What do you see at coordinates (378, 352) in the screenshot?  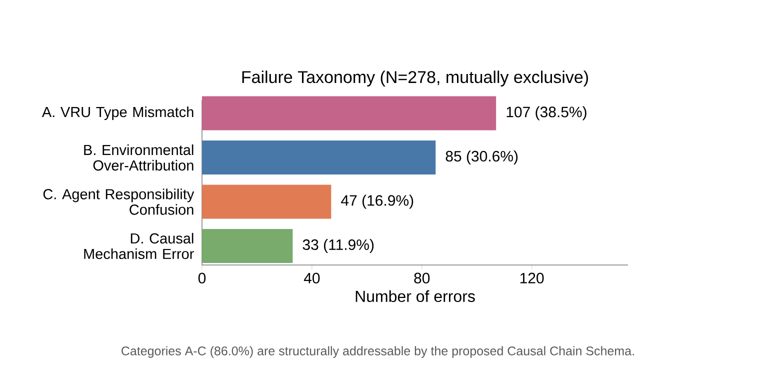 I see `text: Categories A-C (86.0%) are structurally addressable by the proposed Causal Chain Schema.` at bounding box center [378, 352].